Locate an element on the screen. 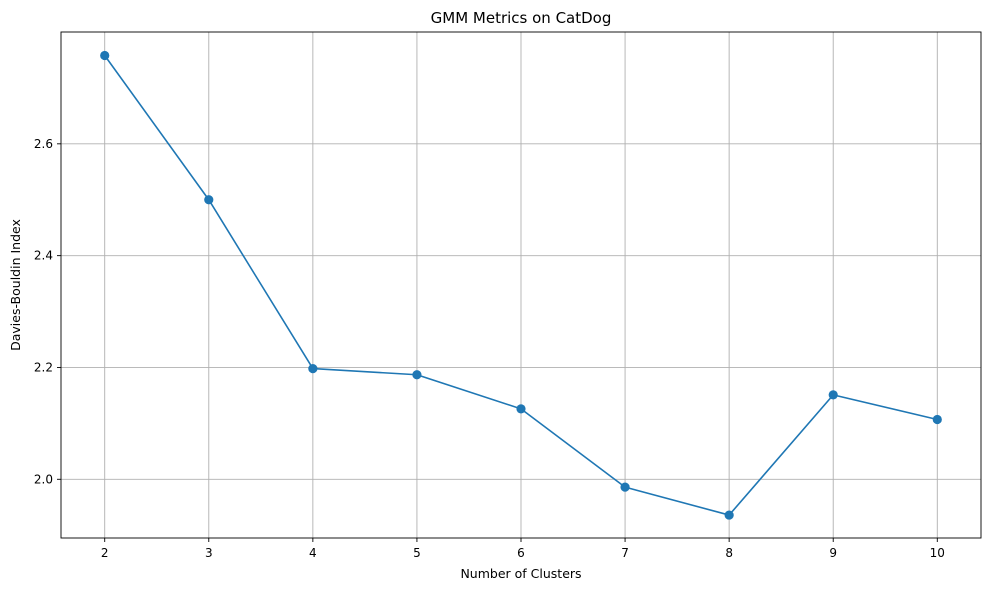 The image size is (989, 590). x-tick-label: 5 is located at coordinates (417, 553).